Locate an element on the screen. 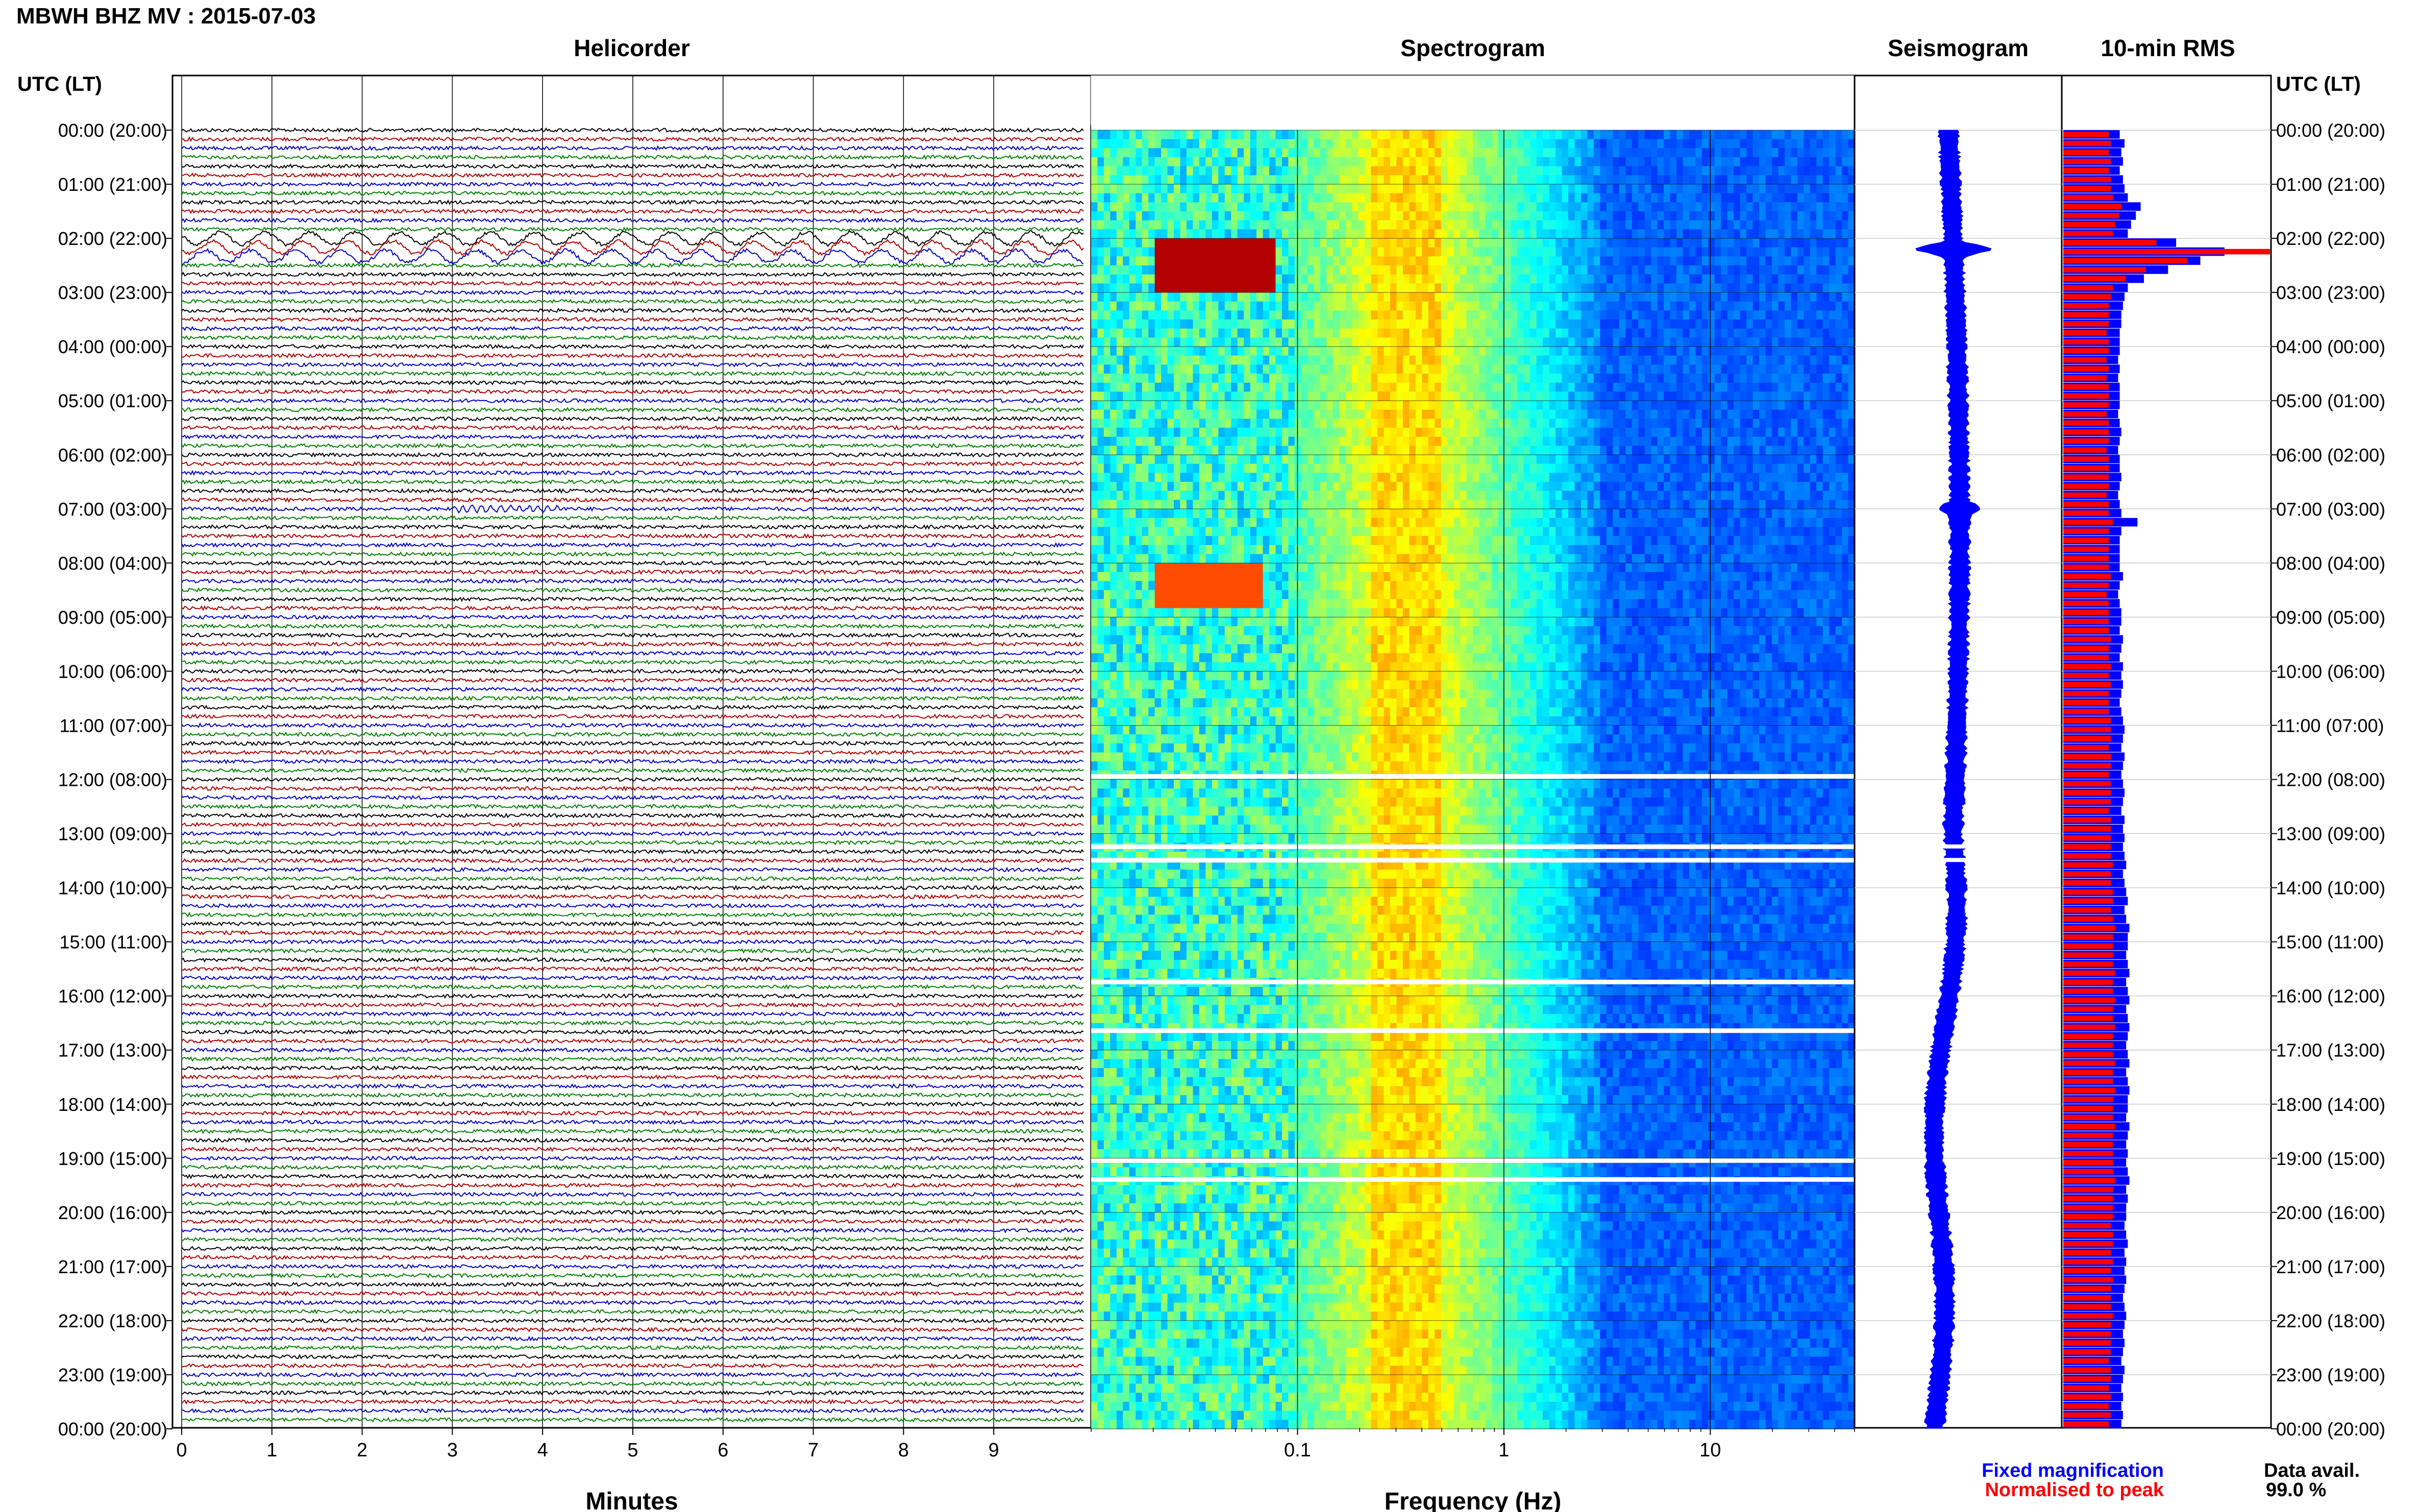 This screenshot has height=1512, width=2419. minute-tick-label: 8 is located at coordinates (903, 1450).